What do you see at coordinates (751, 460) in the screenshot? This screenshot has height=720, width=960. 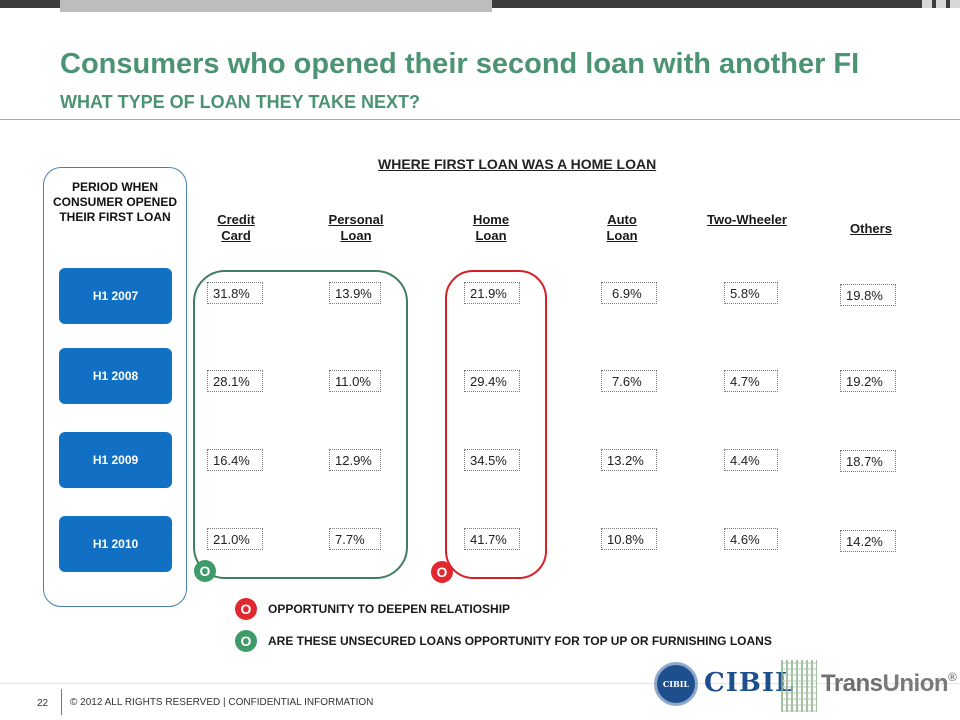 I see `cell-two-wheeler-h1-2009: 4.4%` at bounding box center [751, 460].